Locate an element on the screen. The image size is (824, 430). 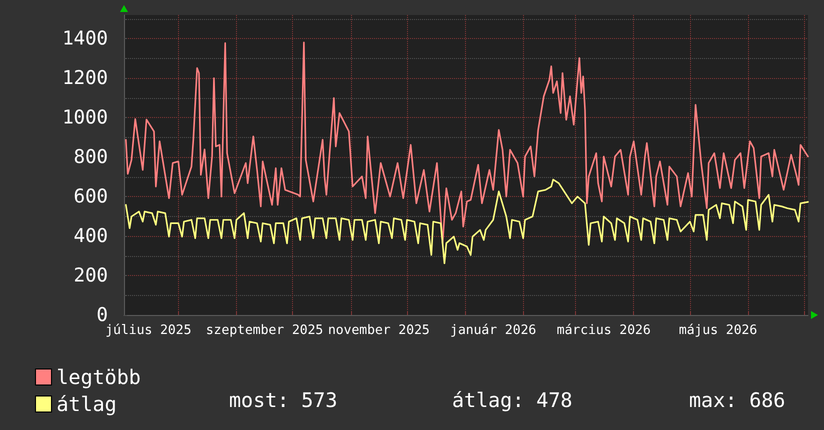
legend-label: átlag is located at coordinates (86, 404).